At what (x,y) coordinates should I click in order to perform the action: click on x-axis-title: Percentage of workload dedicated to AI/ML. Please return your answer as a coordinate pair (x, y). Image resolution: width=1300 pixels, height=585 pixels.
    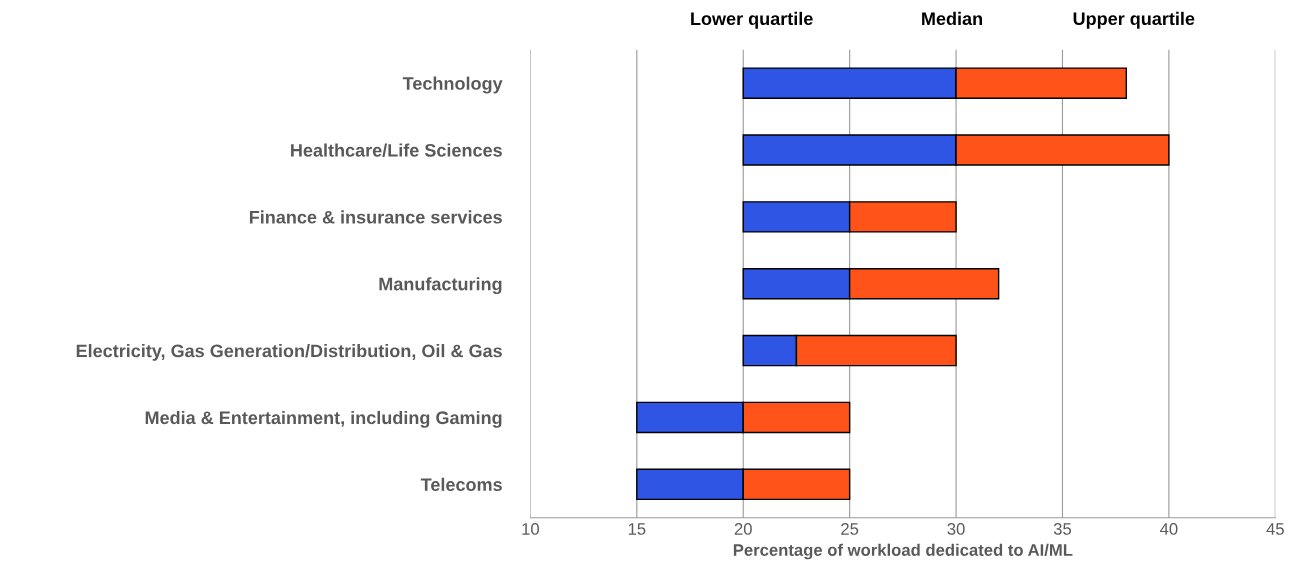
    Looking at the image, I should click on (903, 551).